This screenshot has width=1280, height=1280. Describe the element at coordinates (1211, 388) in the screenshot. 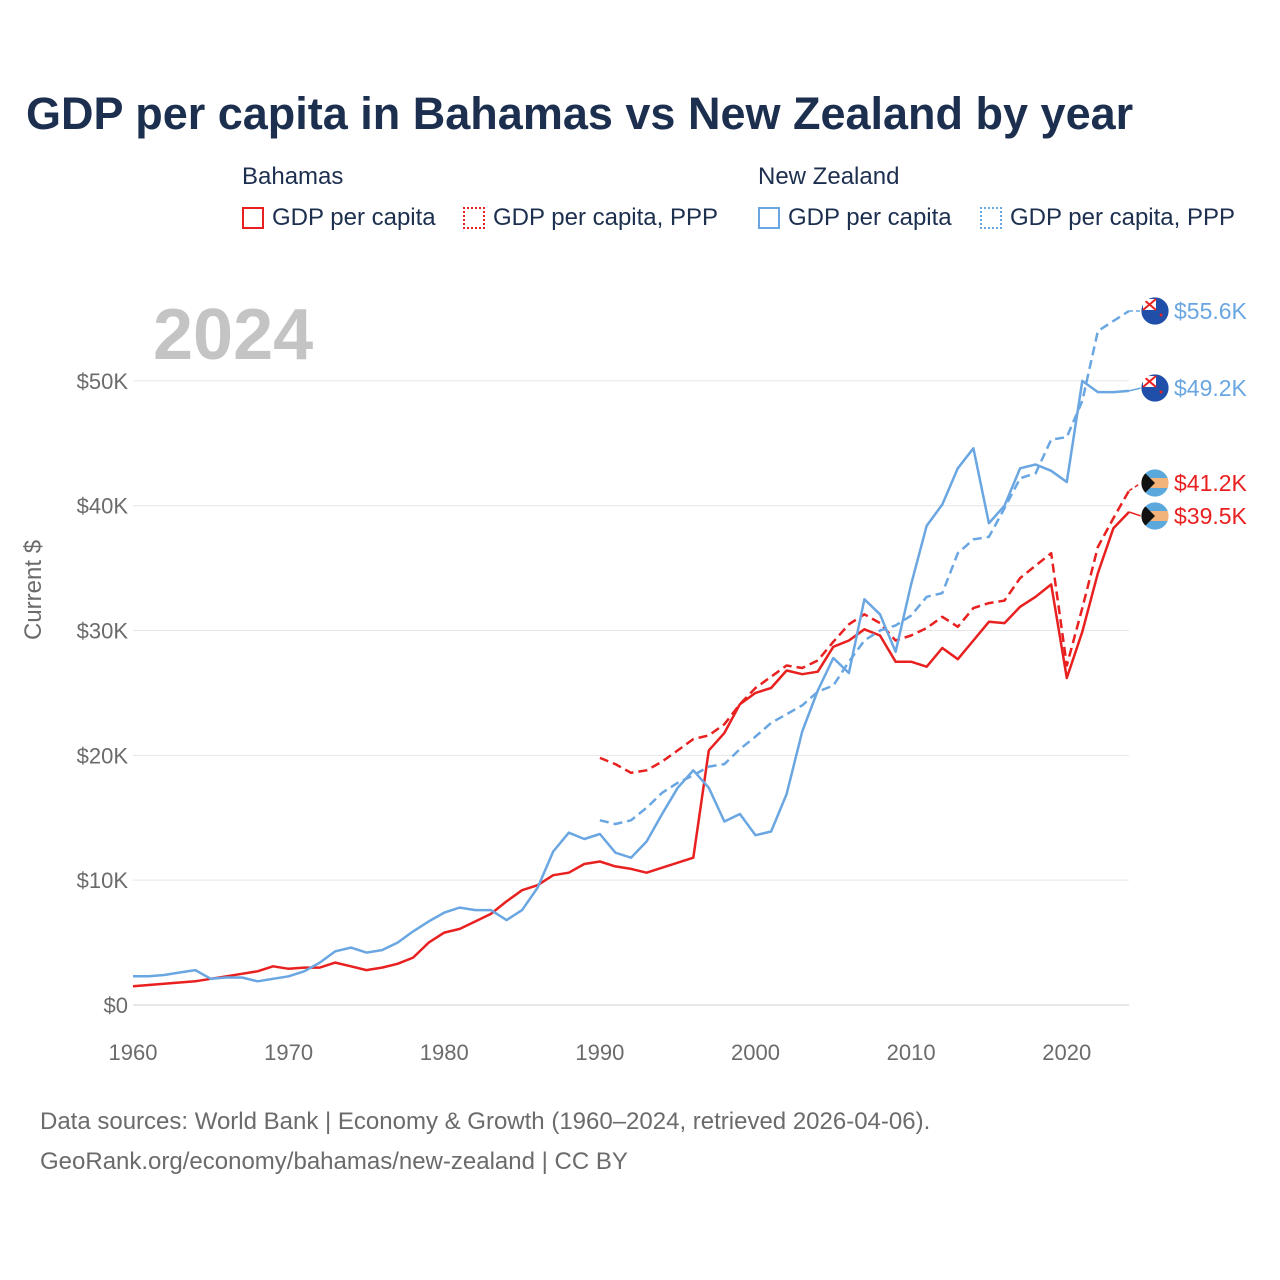

I see `end-value-label: $49.2K` at that location.